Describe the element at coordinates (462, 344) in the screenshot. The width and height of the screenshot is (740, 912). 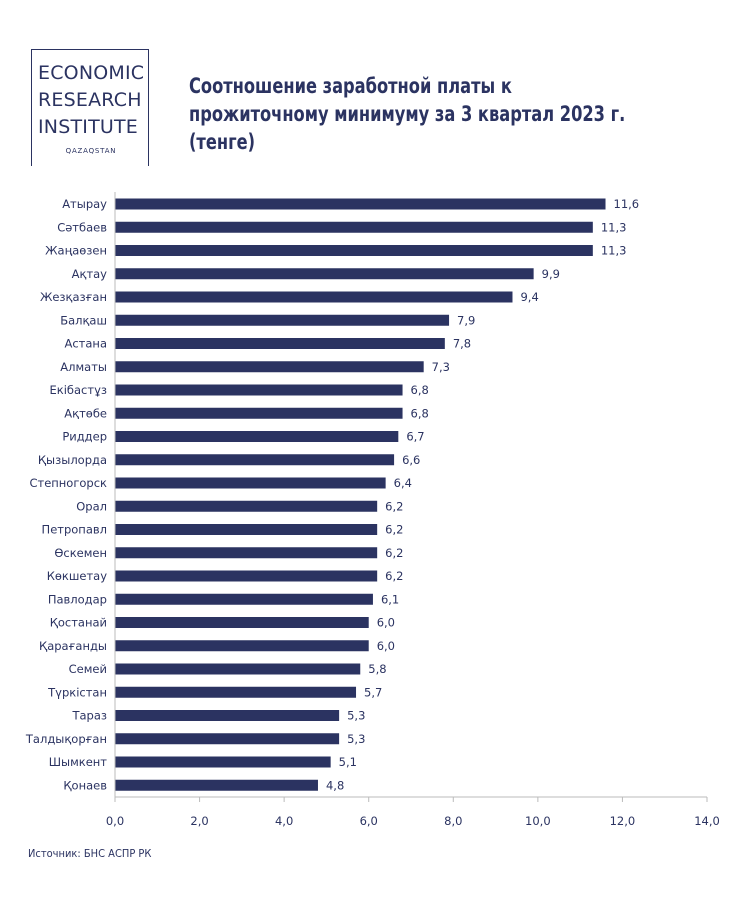
I see `value-label: 7,8` at that location.